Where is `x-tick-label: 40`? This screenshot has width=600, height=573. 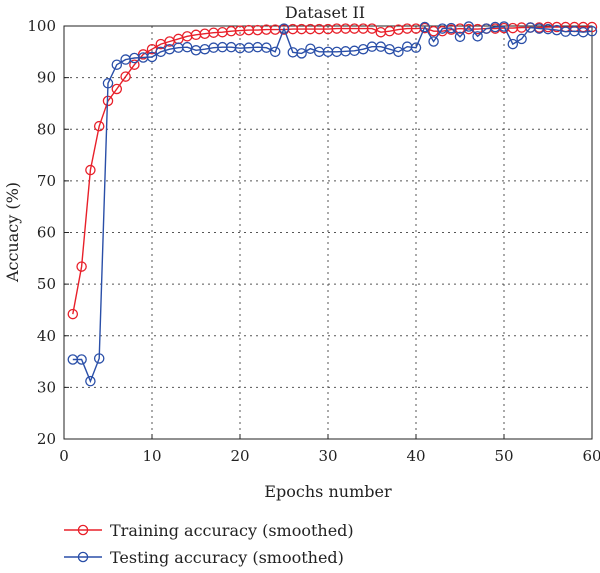 x-tick-label: 40 is located at coordinates (415, 456).